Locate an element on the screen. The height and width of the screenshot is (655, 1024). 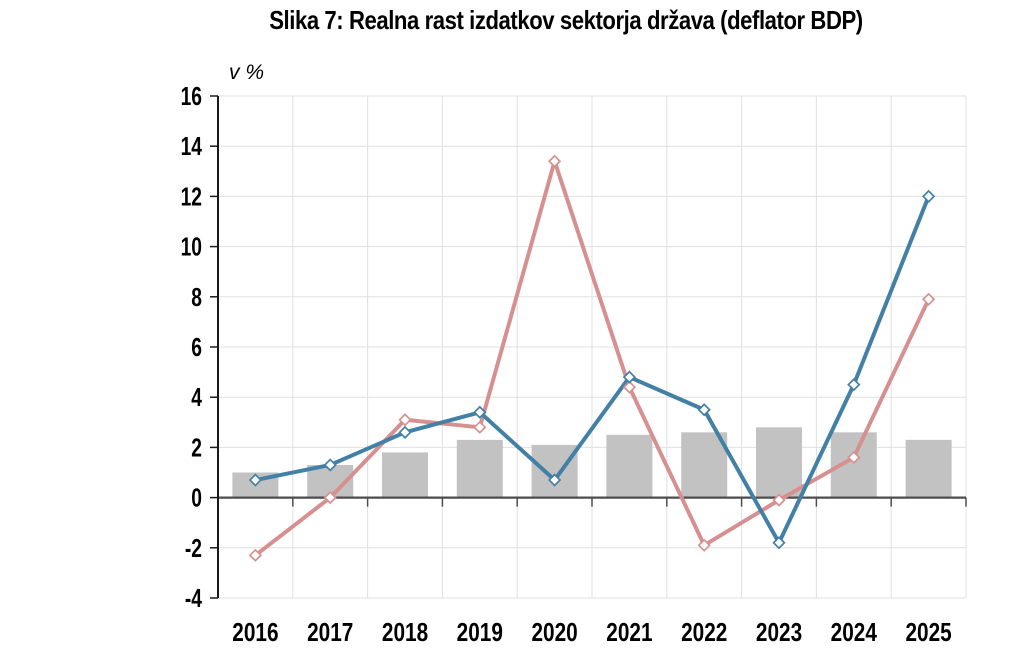
x-tick-label: 2016 is located at coordinates (255, 632).